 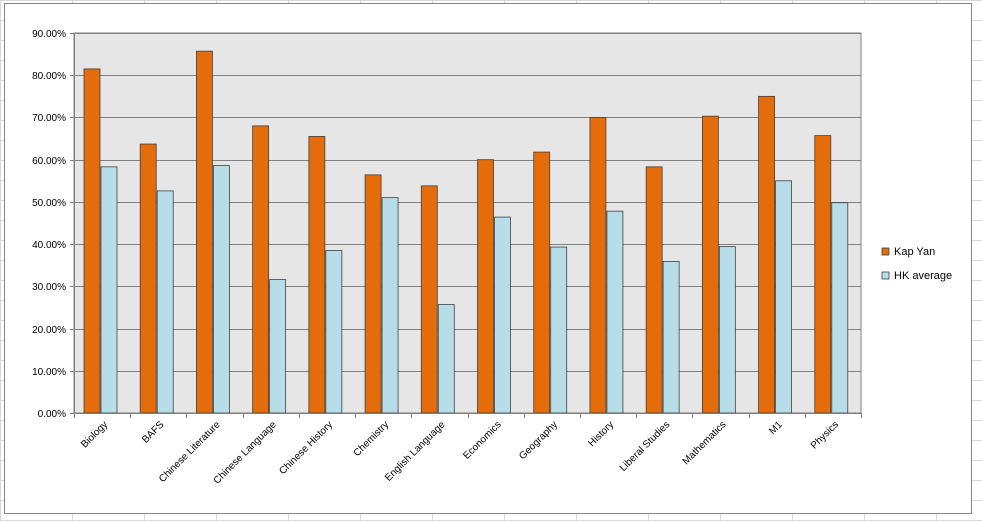 I want to click on x-tick-label: Biology, so click(x=94, y=434).